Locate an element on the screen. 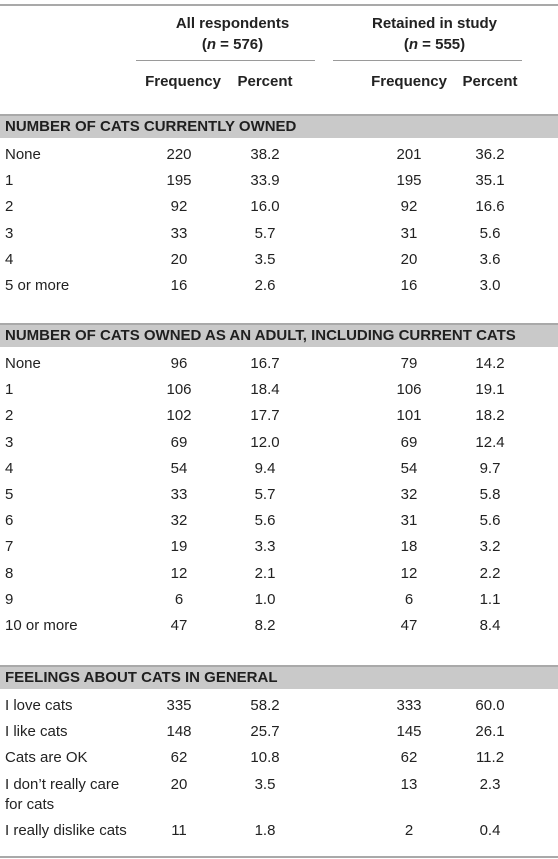  cell-percent-all: 38.2 is located at coordinates (265, 154).